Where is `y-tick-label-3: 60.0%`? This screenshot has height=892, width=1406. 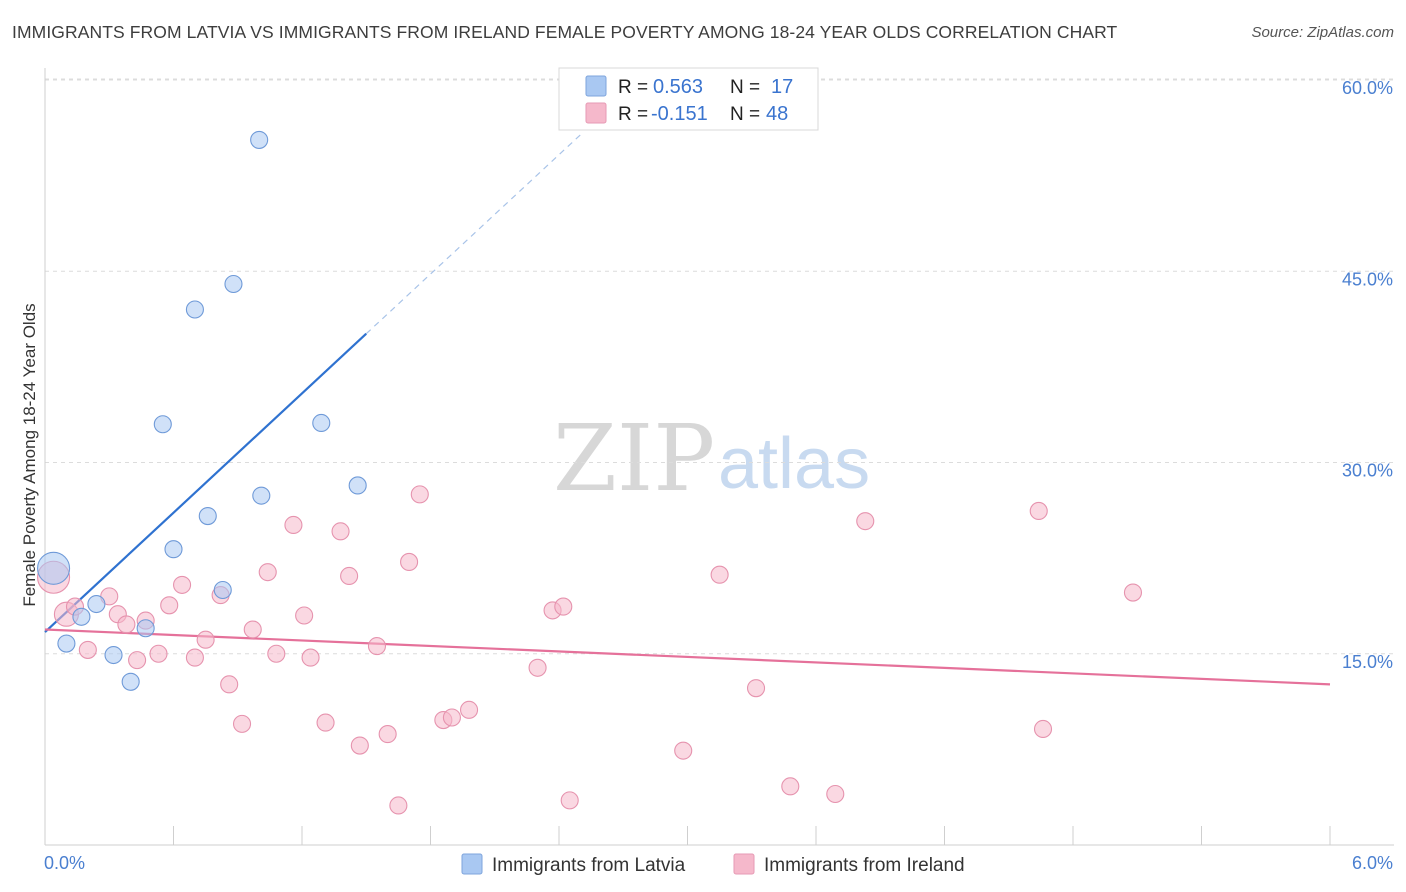 y-tick-label-3: 60.0% is located at coordinates (1367, 88).